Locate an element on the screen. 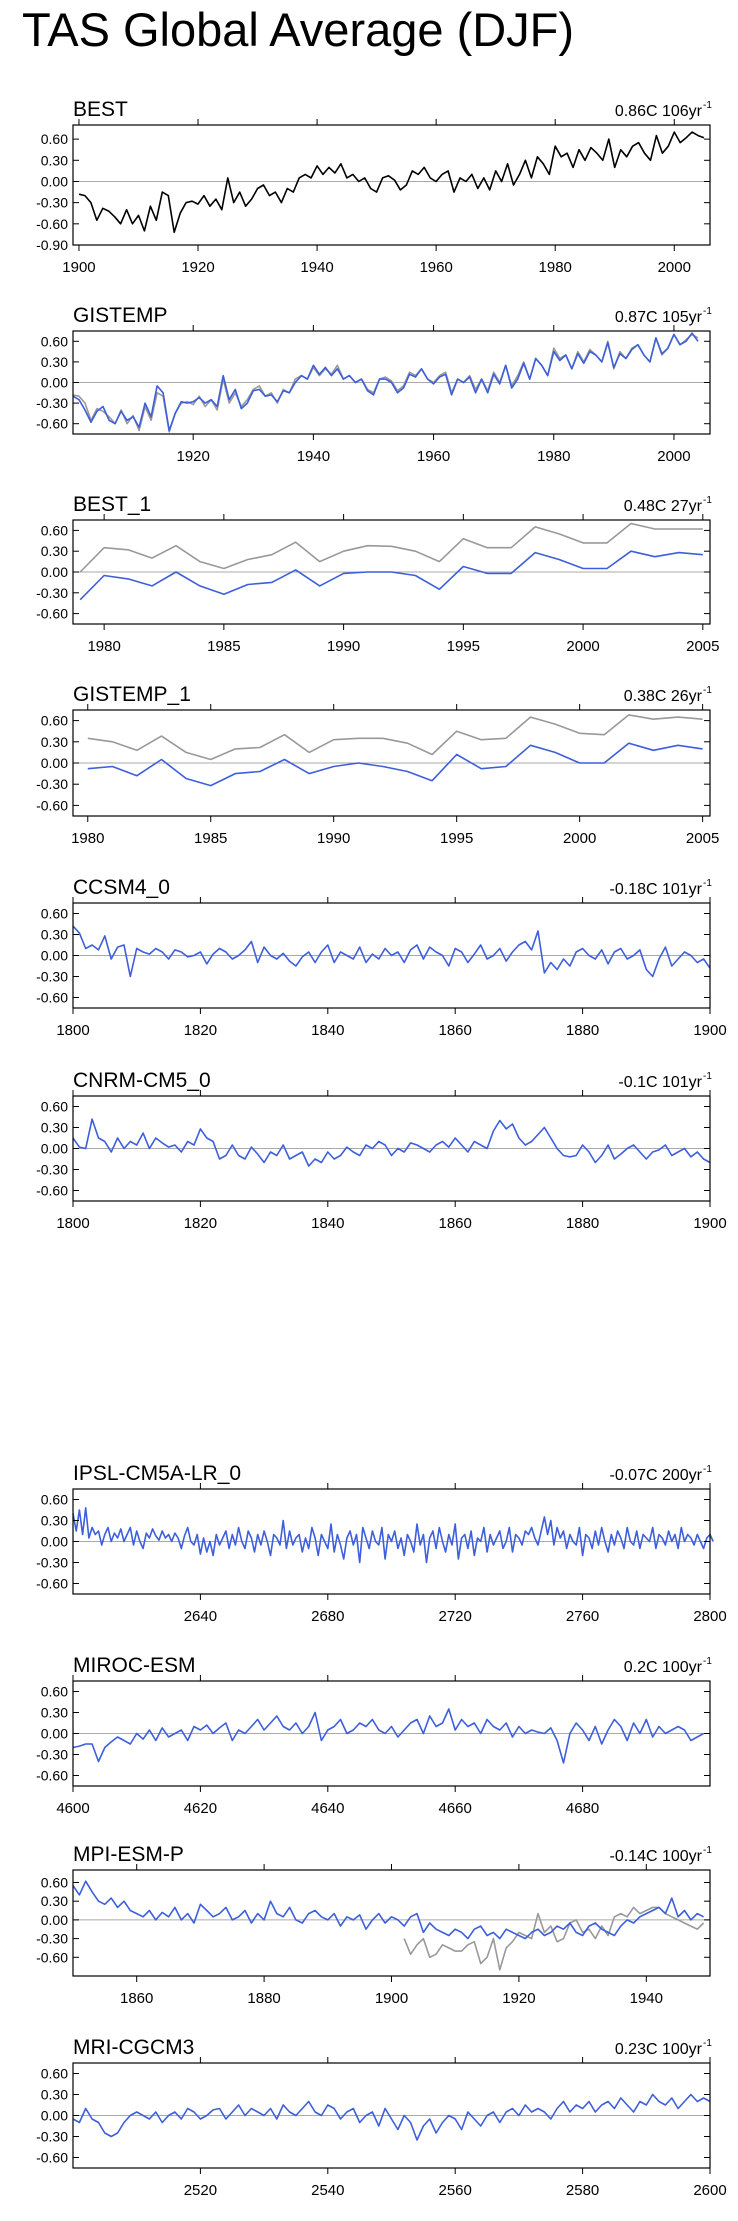 The image size is (738, 2221). panel-stat: 0.86C 106yr is located at coordinates (659, 111).